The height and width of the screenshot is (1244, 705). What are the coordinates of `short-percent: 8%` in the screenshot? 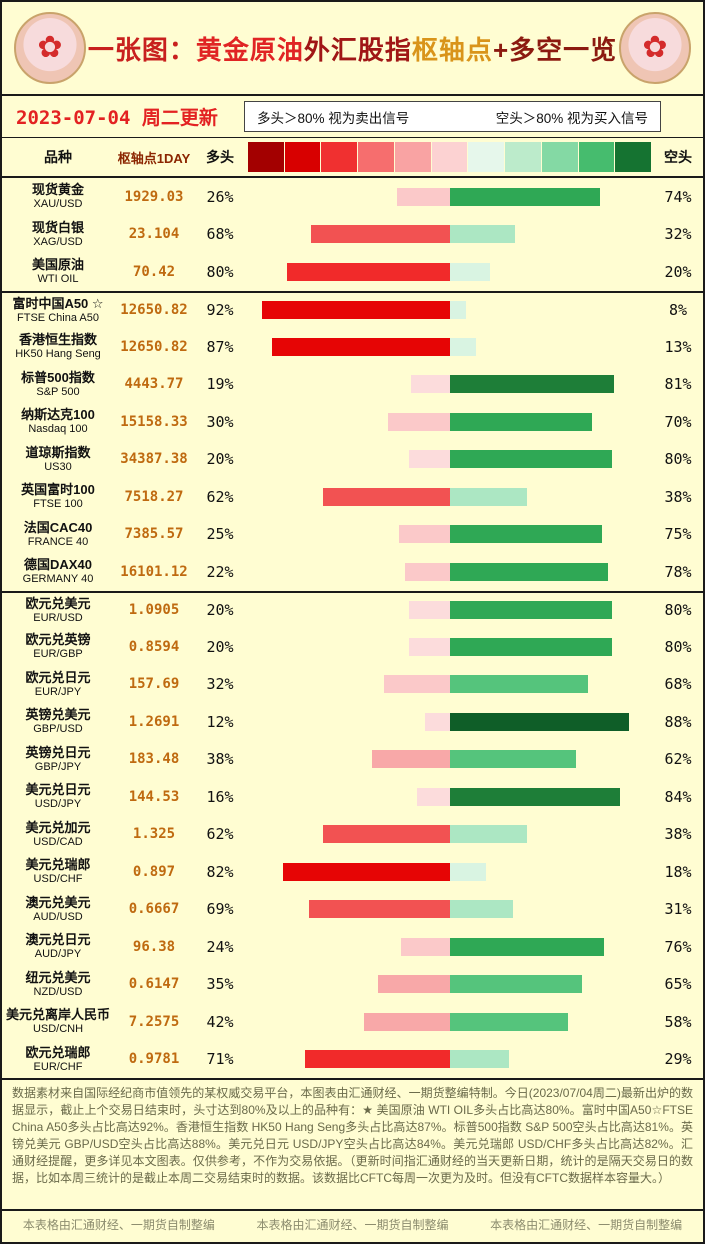 It's located at (678, 310).